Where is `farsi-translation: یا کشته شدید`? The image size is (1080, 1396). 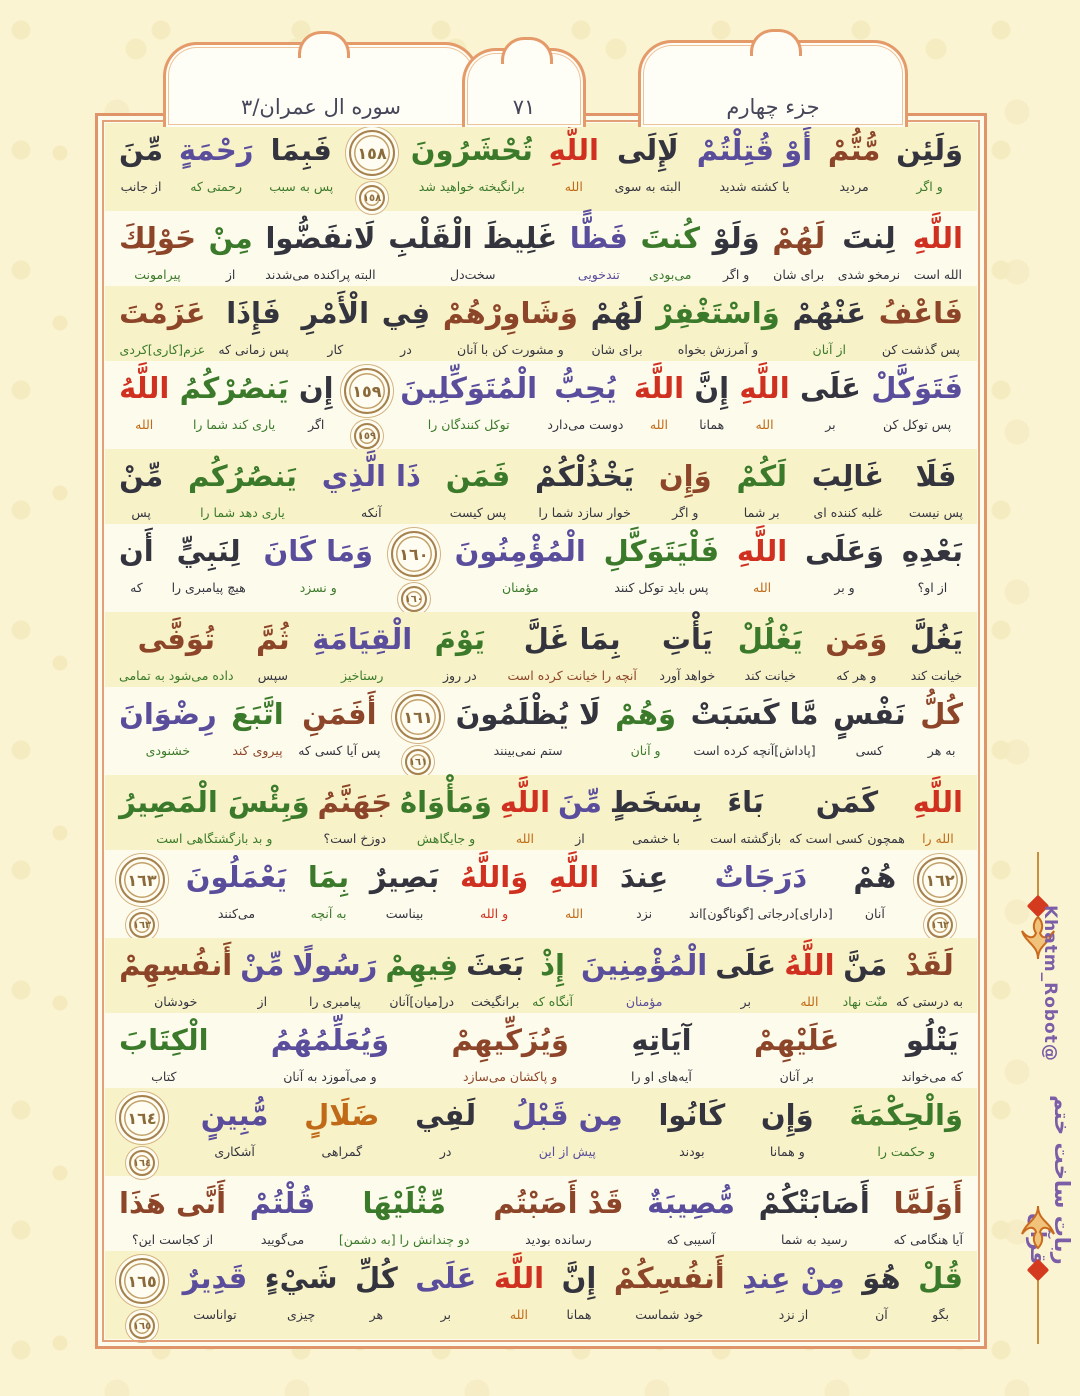 farsi-translation: یا کشته شدید is located at coordinates (754, 186).